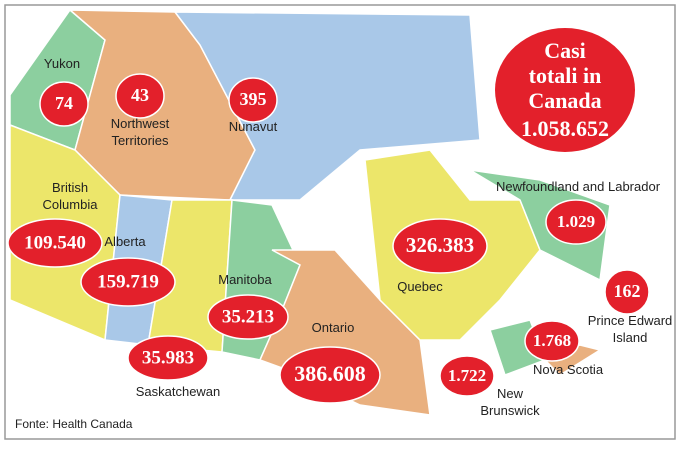 The height and width of the screenshot is (450, 682). Describe the element at coordinates (62, 63) in the screenshot. I see `region-label: Yukon` at that location.